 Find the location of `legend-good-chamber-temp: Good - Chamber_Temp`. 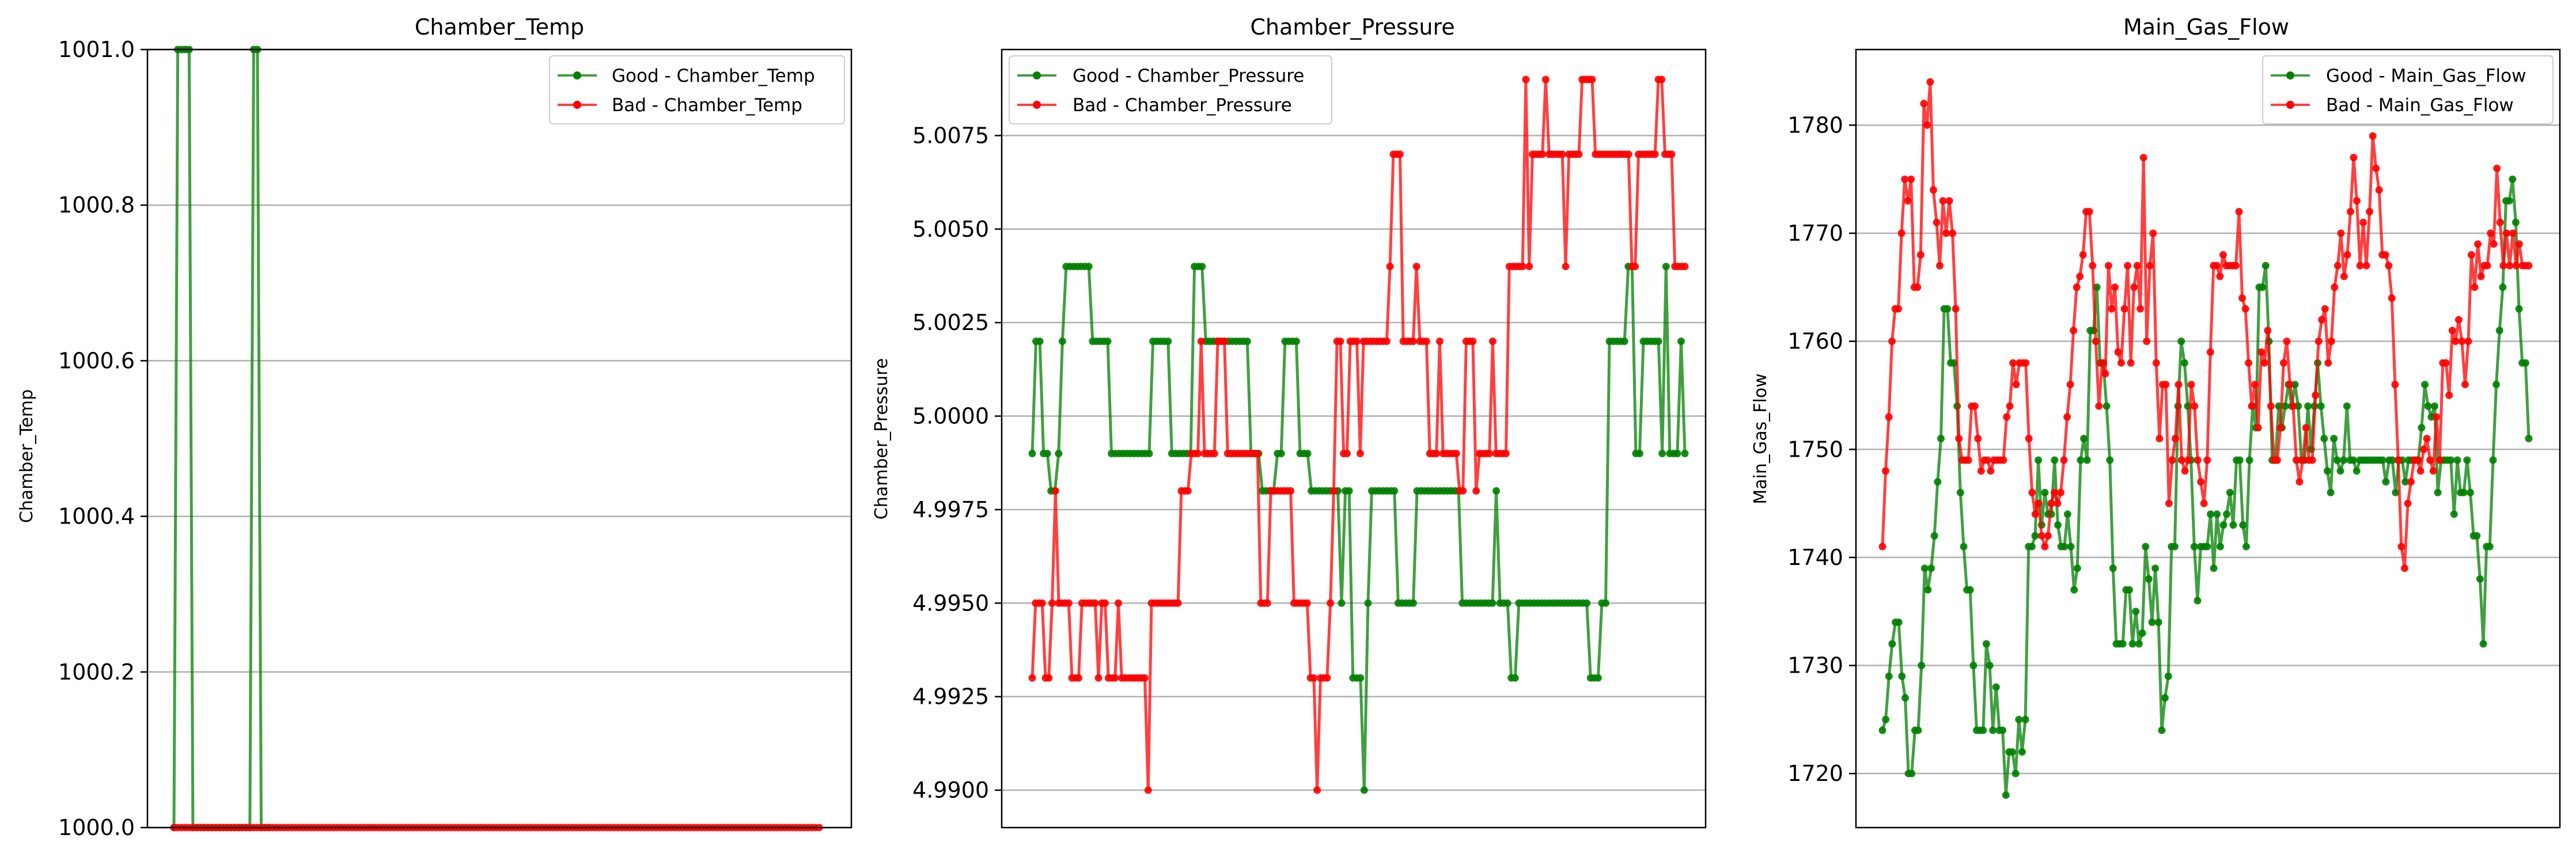

legend-good-chamber-temp: Good - Chamber_Temp is located at coordinates (713, 76).